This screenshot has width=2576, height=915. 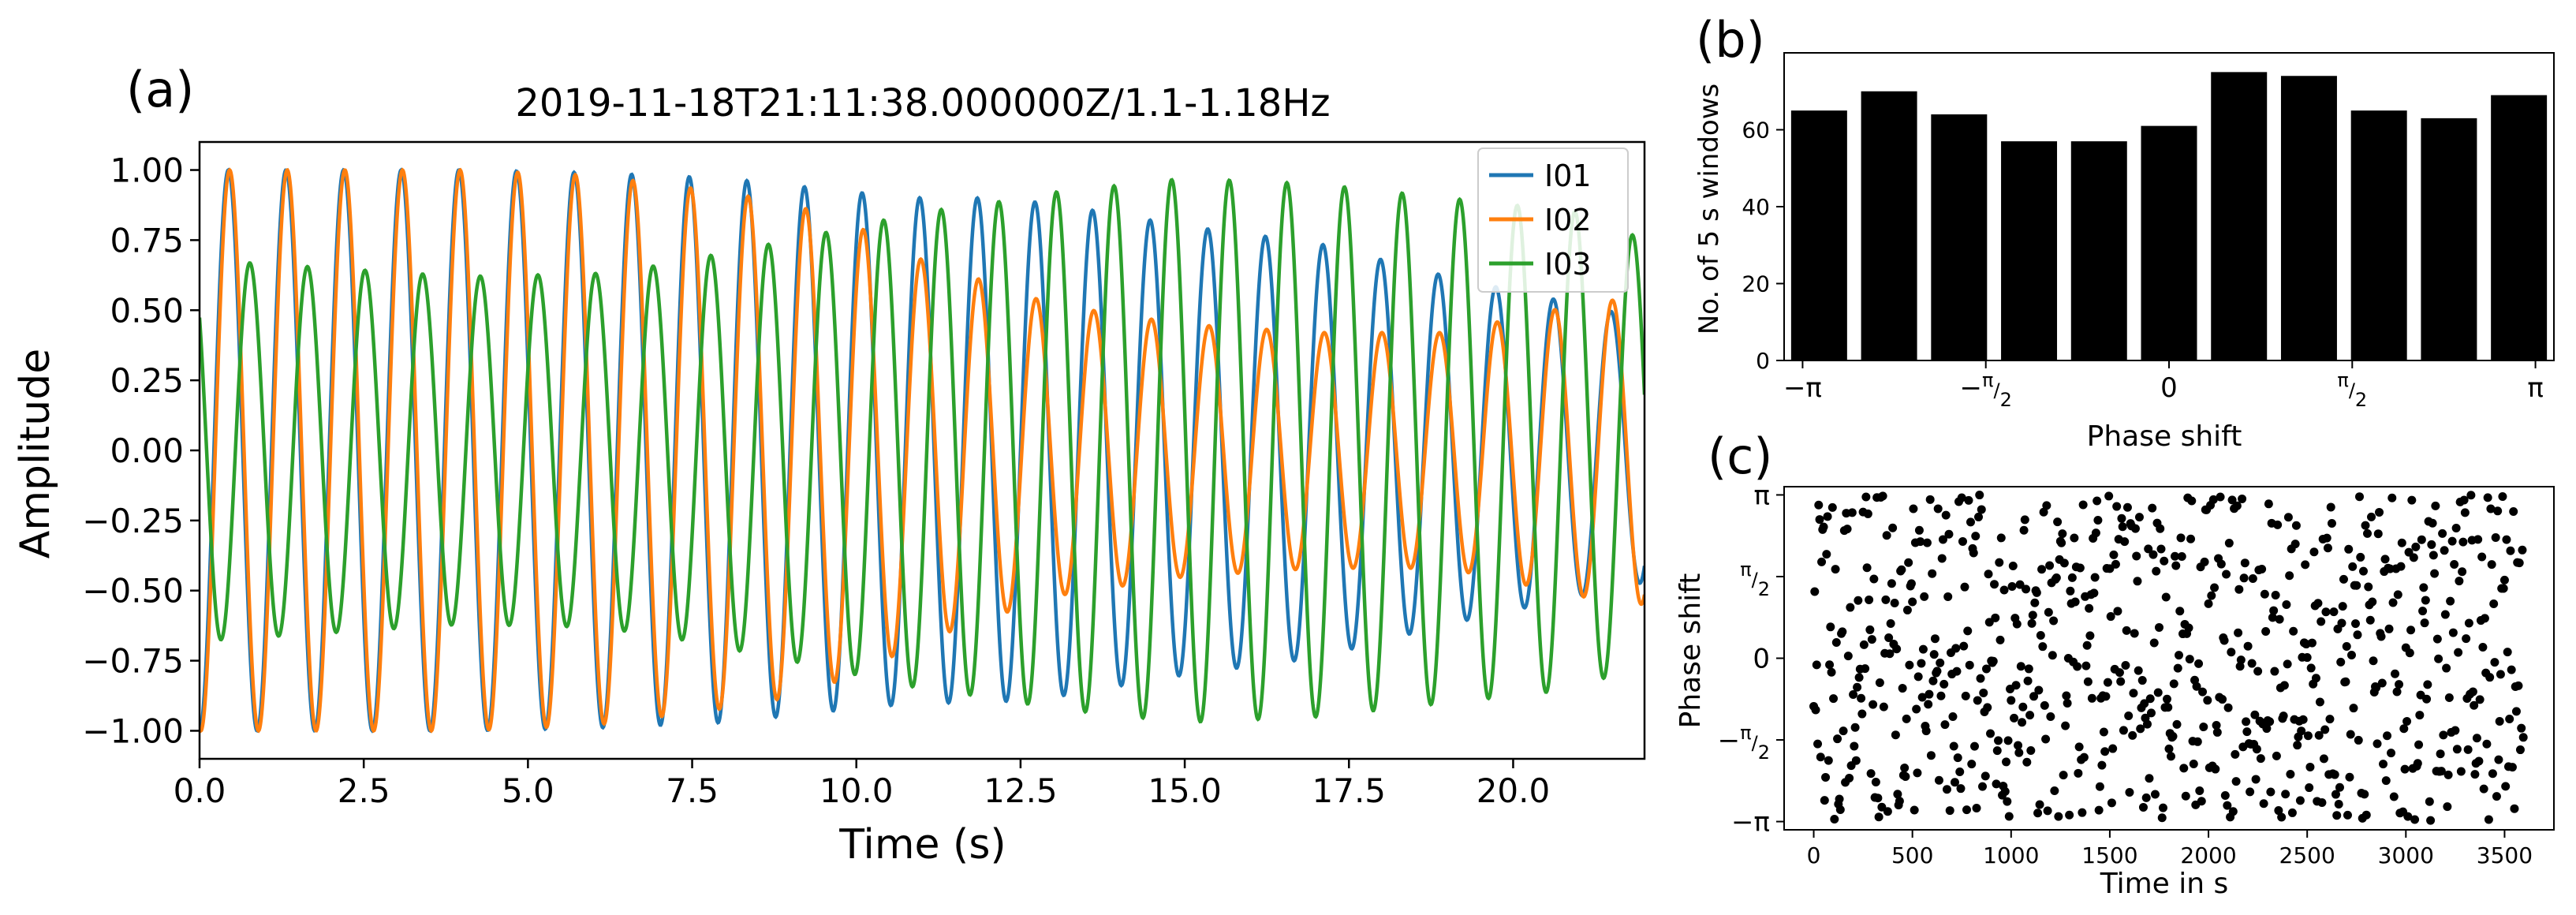 I want to click on panel-c-points, so click(x=2168, y=658).